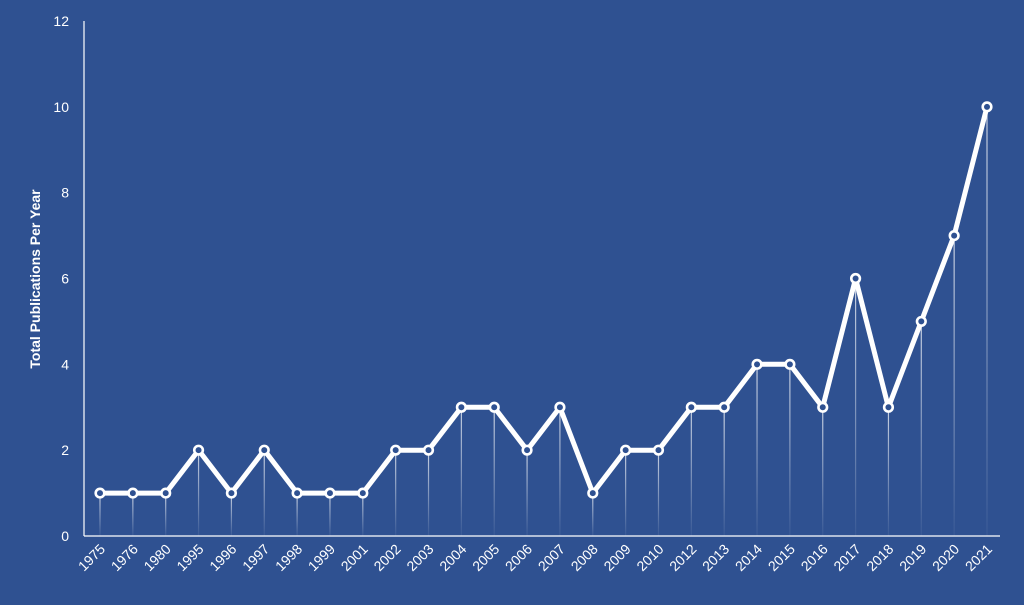 The width and height of the screenshot is (1024, 605). Describe the element at coordinates (35, 279) in the screenshot. I see `y-axis-label: Total Publications Per Year` at that location.